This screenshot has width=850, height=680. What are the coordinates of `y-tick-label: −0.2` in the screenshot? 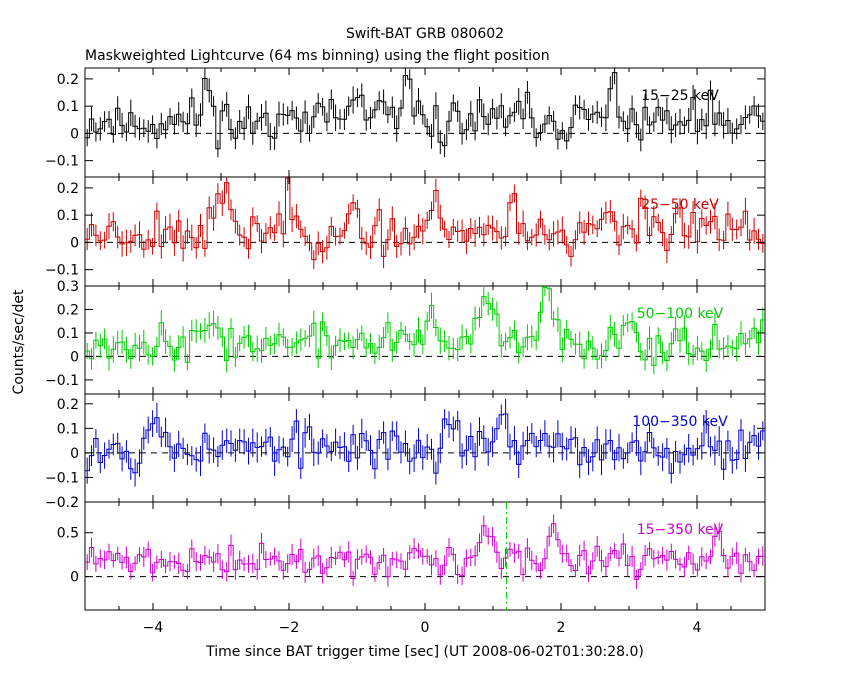 It's located at (62, 503).